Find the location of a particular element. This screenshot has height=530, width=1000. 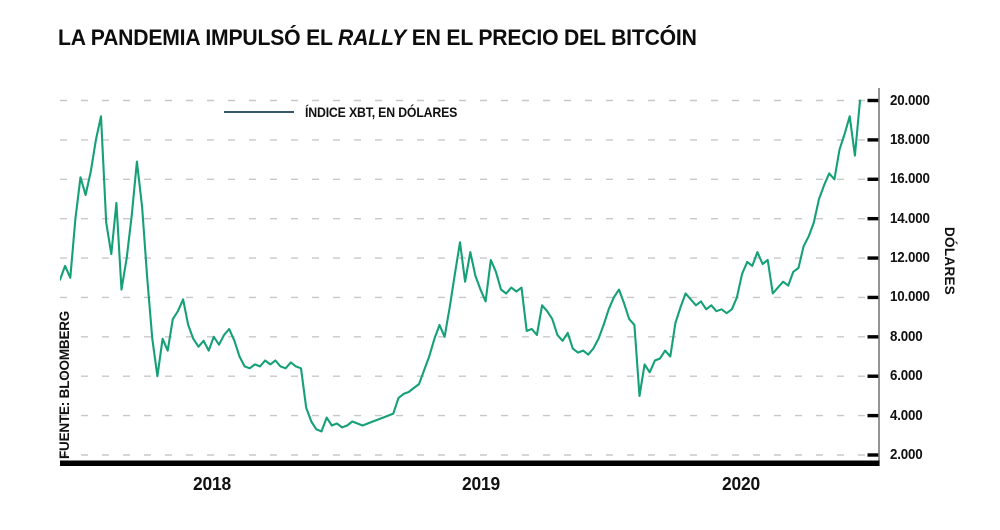

x-tick-label-2018: 2018 is located at coordinates (212, 483).